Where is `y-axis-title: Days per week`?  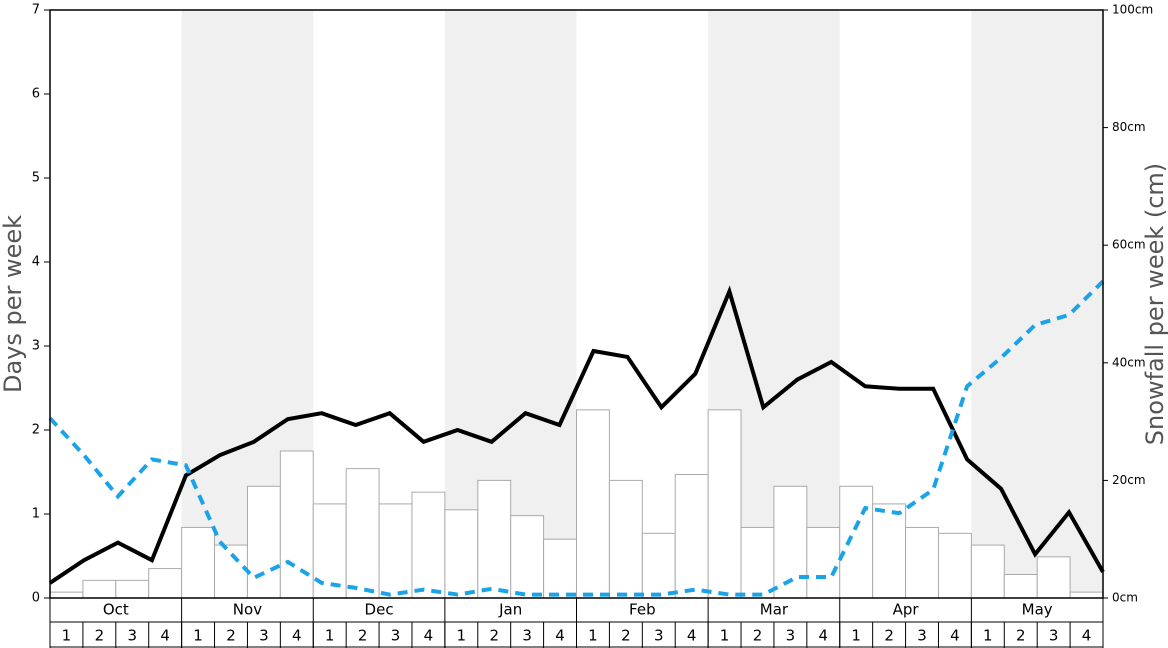
y-axis-title: Days per week is located at coordinates (13, 304).